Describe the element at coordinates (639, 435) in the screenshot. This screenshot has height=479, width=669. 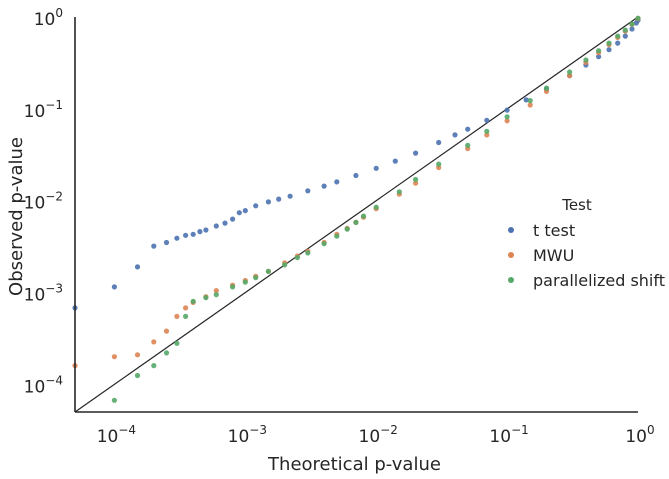
I see `x-tick-label-4: 10⁰` at that location.